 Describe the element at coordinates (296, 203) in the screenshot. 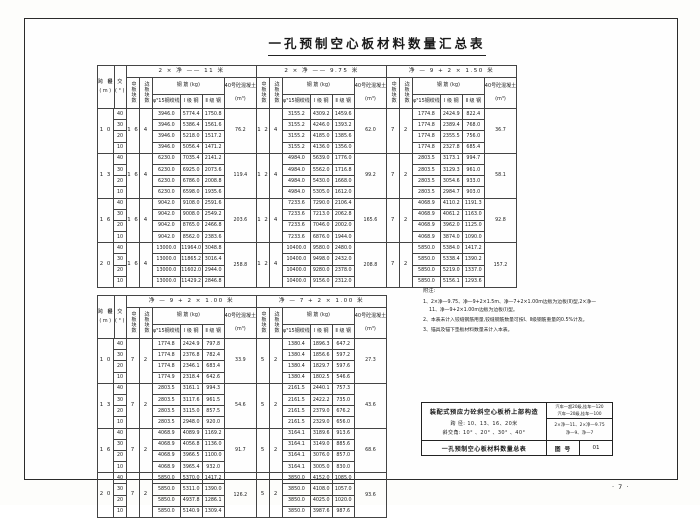

I see `steel-strand-value: 7233.6` at that location.